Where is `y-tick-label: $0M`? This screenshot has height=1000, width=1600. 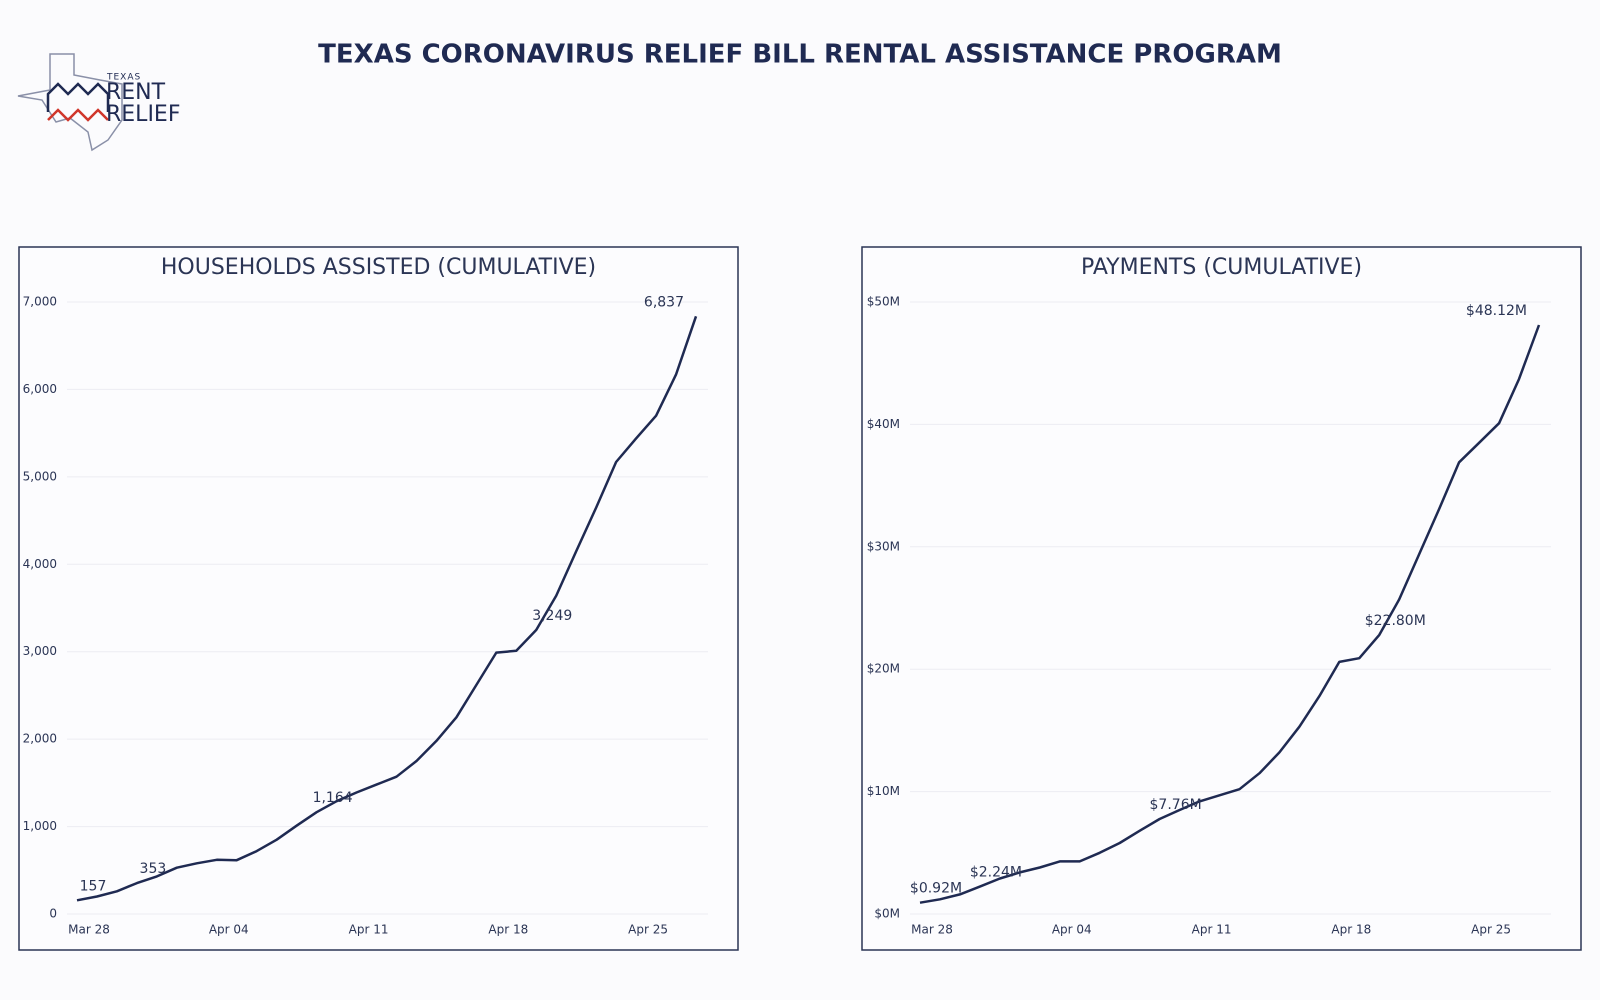 y-tick-label: $0M is located at coordinates (887, 914).